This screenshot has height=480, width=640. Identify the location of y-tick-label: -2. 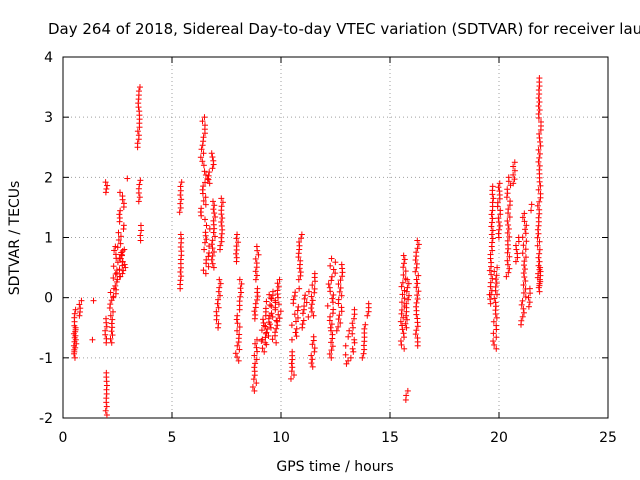
(46, 419).